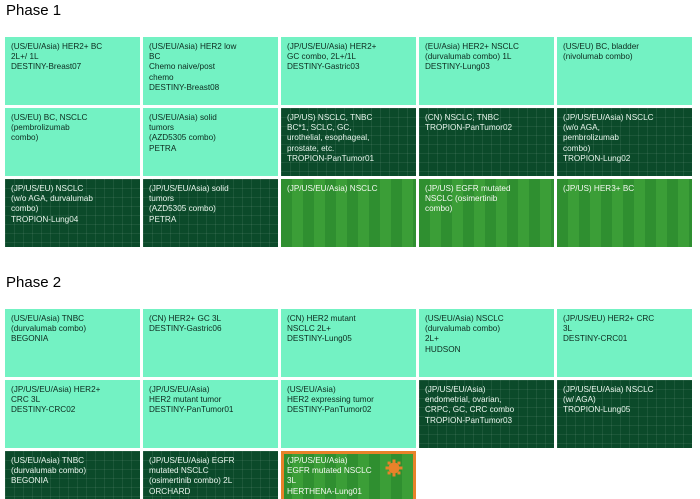 This screenshot has height=499, width=700. Describe the element at coordinates (624, 71) in the screenshot. I see `trial-cell: (US/EU) BC, bladder (nivolumab combo)` at that location.